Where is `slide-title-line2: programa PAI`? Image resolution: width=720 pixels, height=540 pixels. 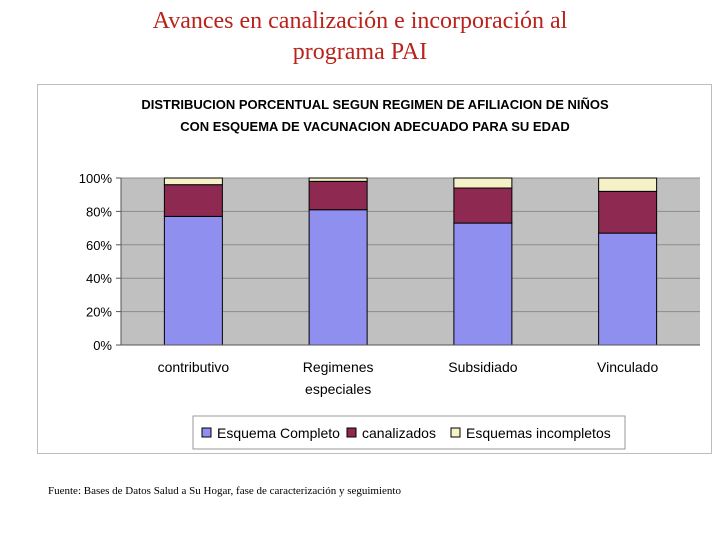 slide-title-line2: programa PAI is located at coordinates (360, 52).